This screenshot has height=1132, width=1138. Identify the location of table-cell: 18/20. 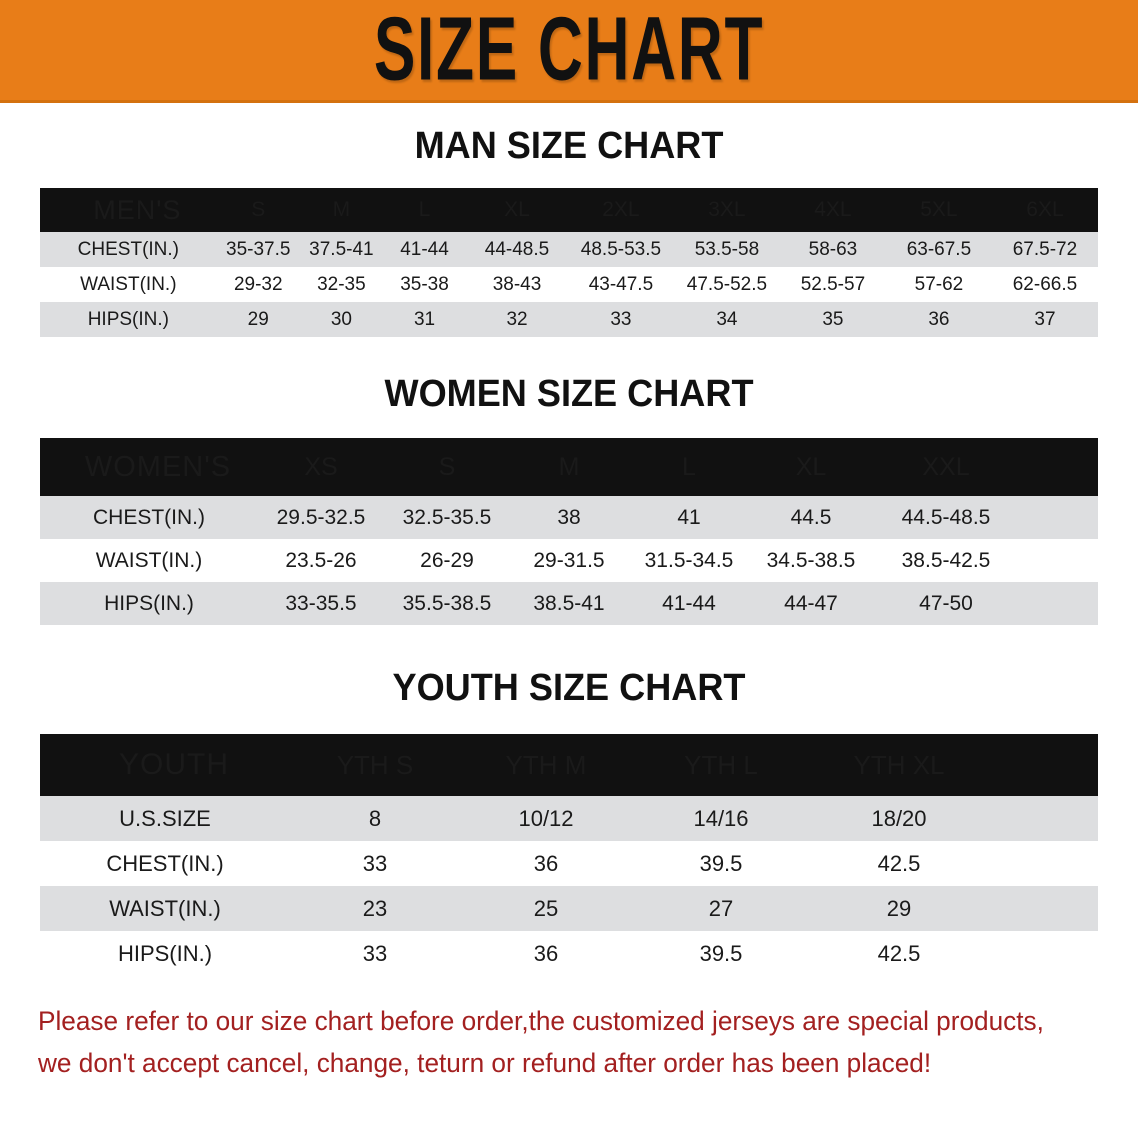
(899, 818).